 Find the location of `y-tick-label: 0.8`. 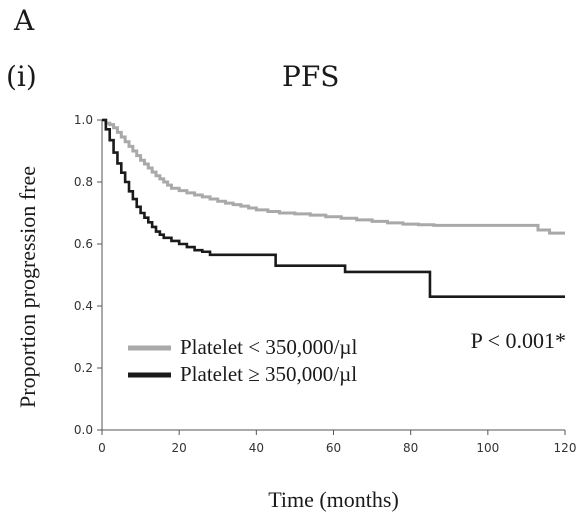

y-tick-label: 0.8 is located at coordinates (83, 182).